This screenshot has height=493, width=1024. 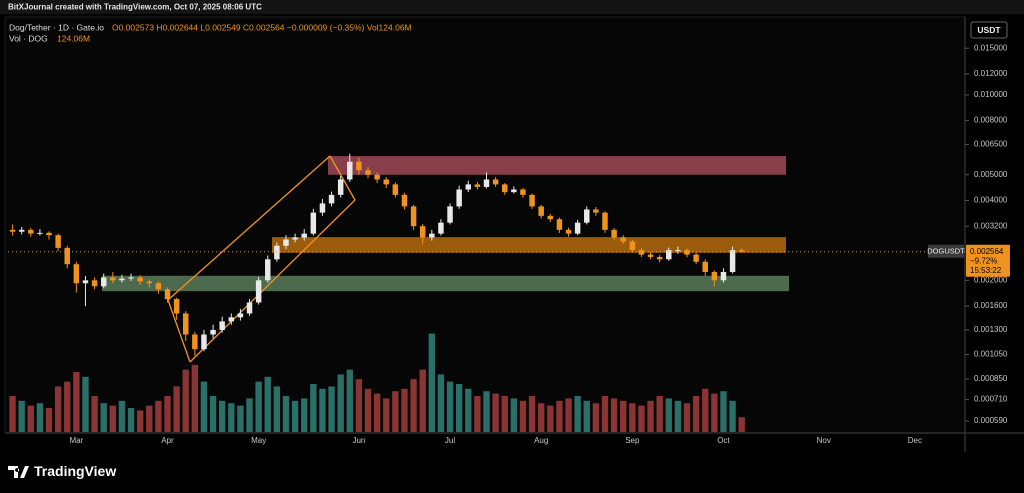 I want to click on y-tick-label: 0.001300, so click(x=991, y=329).